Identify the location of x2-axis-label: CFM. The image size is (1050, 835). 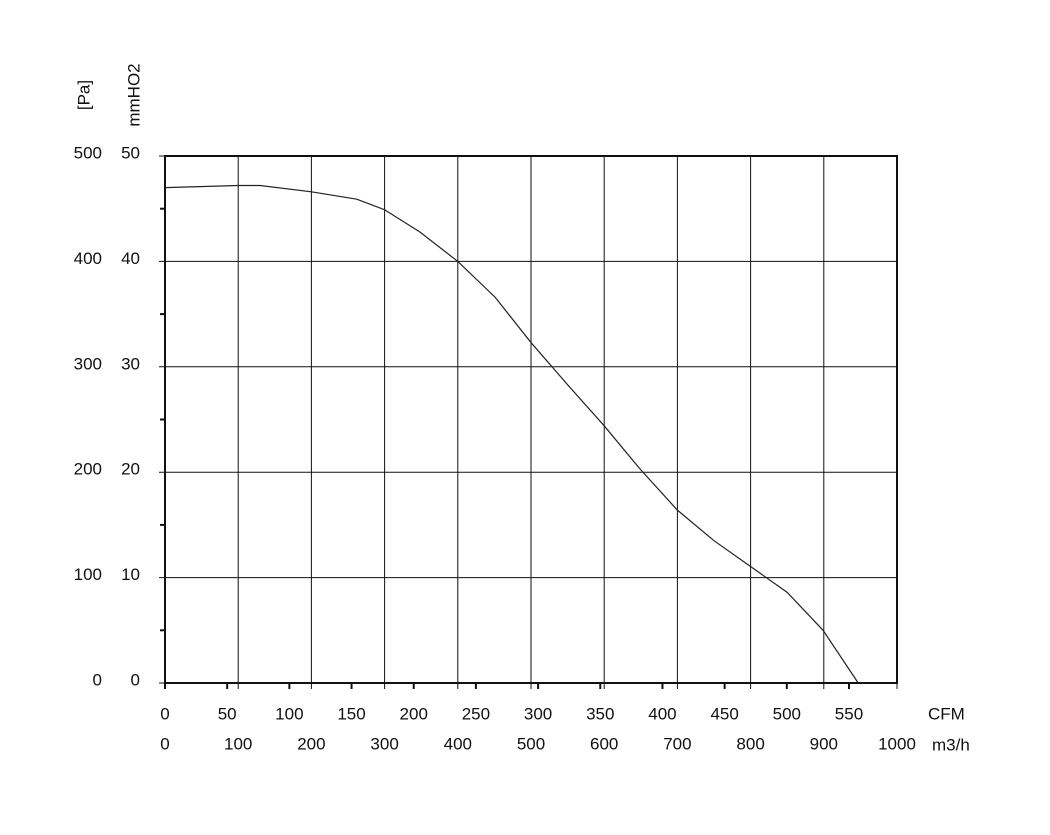
(946, 713).